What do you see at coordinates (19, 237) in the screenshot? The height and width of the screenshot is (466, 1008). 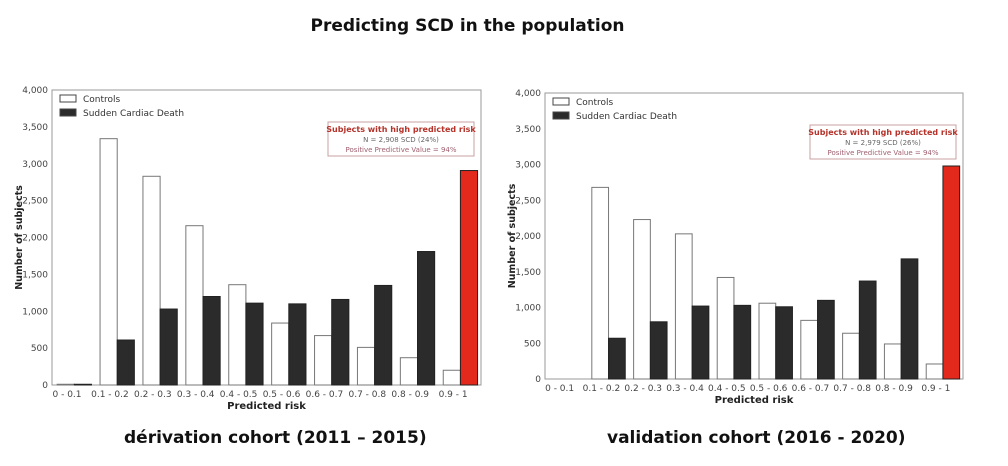 I see `chart1-y-axis-label: Number of subjects` at bounding box center [19, 237].